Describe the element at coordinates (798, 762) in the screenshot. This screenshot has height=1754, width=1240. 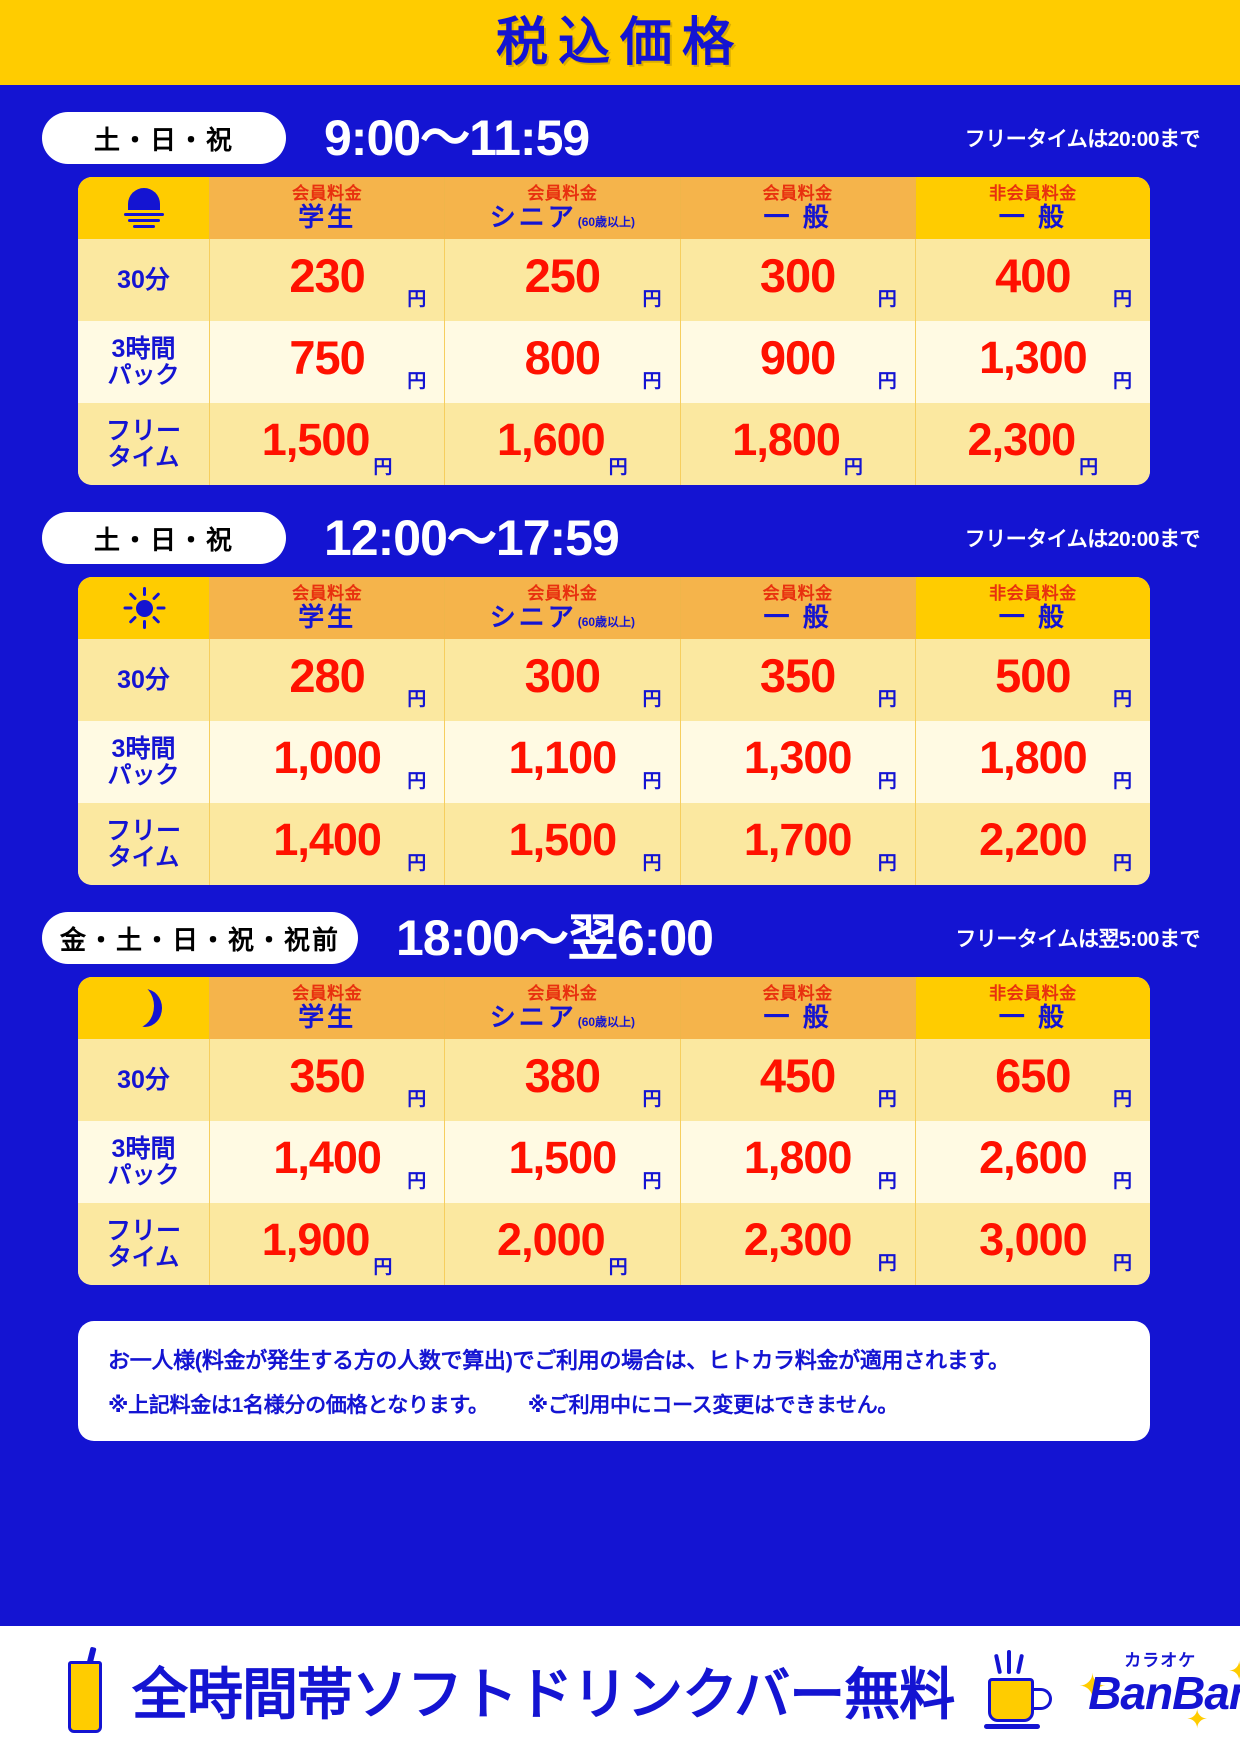
I see `price-cell: 1,300 円` at that location.